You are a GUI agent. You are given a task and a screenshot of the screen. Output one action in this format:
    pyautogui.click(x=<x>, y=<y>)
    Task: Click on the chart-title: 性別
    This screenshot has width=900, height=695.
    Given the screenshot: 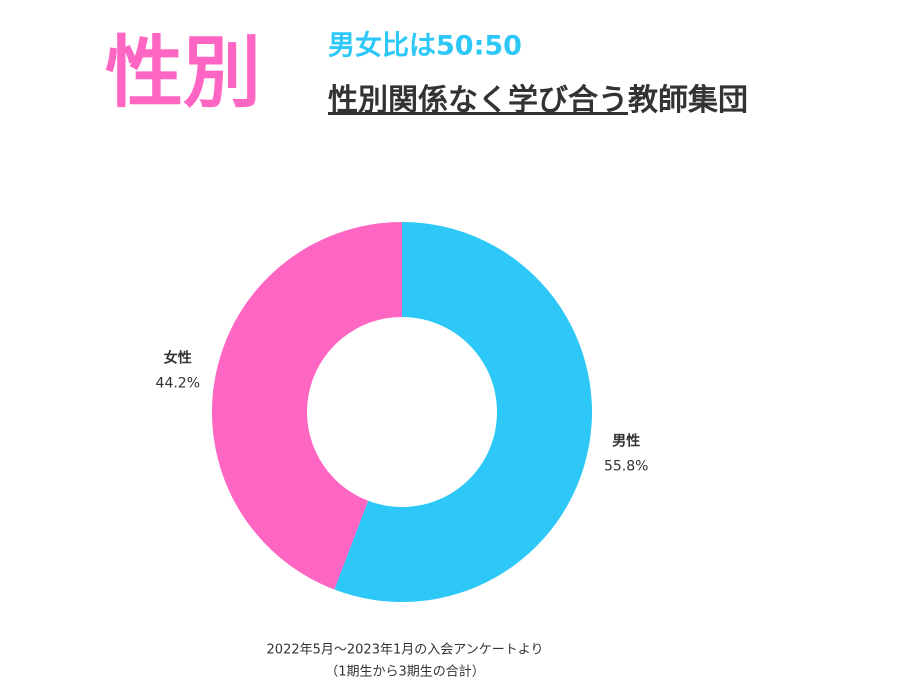 What is the action you would take?
    pyautogui.click(x=183, y=73)
    